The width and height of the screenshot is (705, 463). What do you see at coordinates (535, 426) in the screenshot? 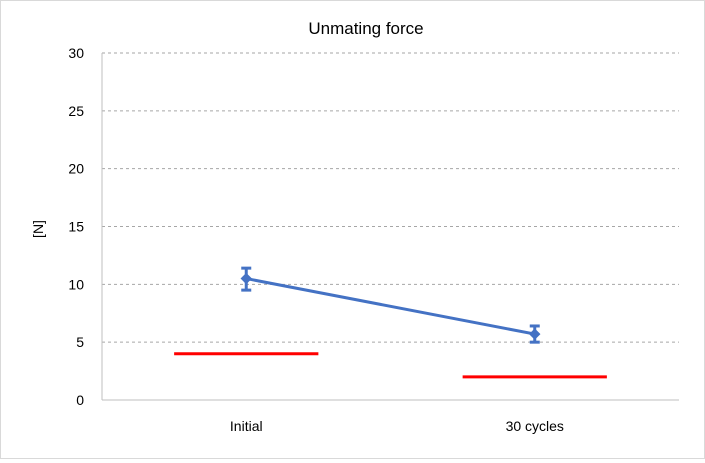
I see `x-tick-label-30-cycles: 30 cycles` at bounding box center [535, 426].